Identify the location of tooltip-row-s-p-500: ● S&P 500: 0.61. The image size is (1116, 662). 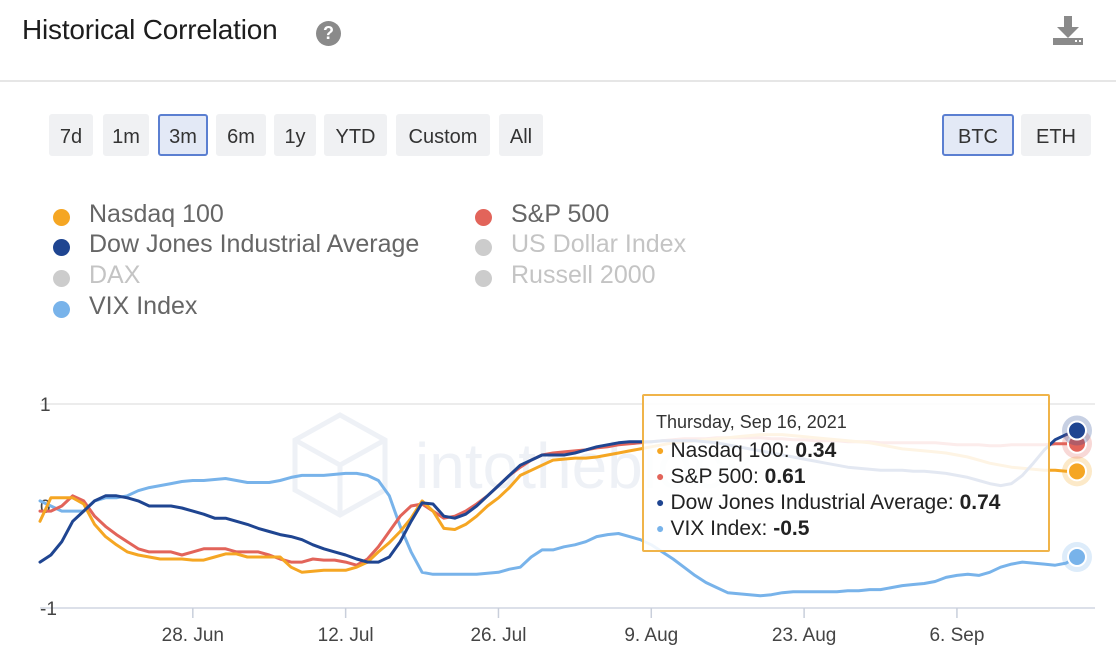
(852, 476).